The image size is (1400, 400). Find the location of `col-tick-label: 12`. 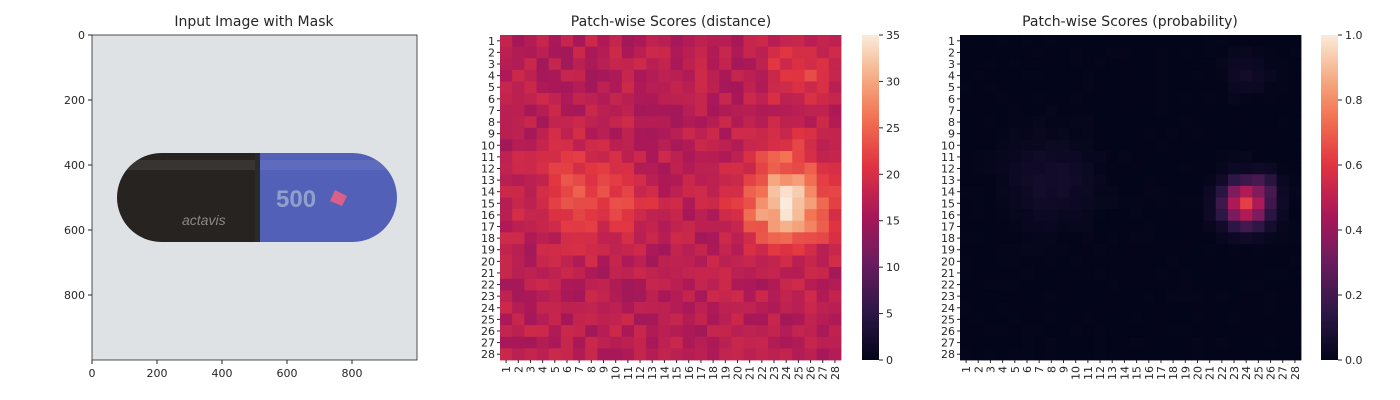

col-tick-label: 12 is located at coordinates (1100, 373).